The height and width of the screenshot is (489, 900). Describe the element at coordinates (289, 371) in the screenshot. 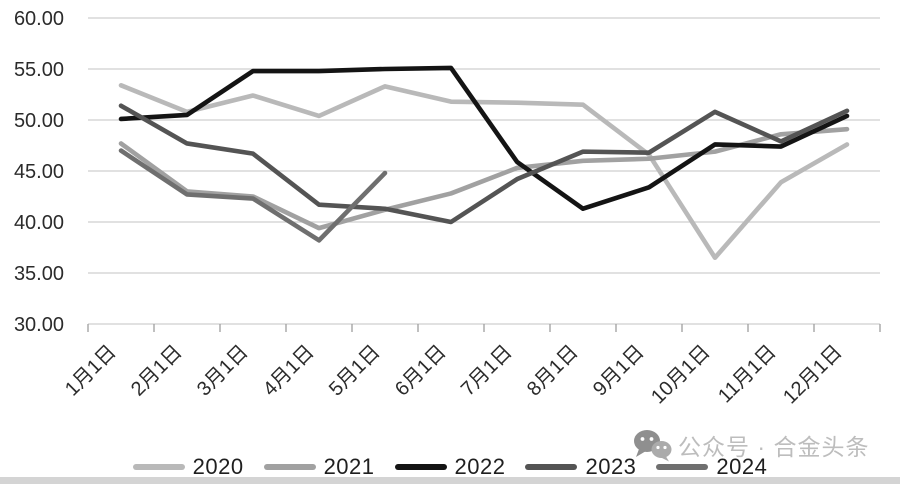

I see `x-axis-label: 4月1日` at that location.